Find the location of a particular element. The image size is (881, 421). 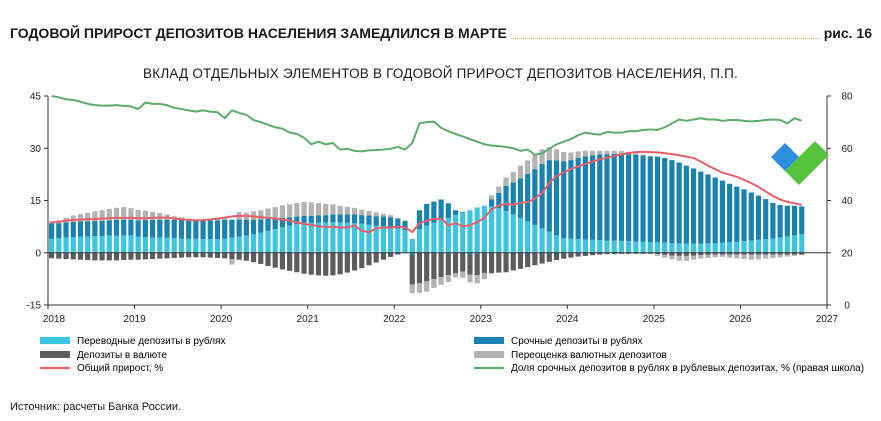

y-tick-label: 15 is located at coordinates (36, 201).